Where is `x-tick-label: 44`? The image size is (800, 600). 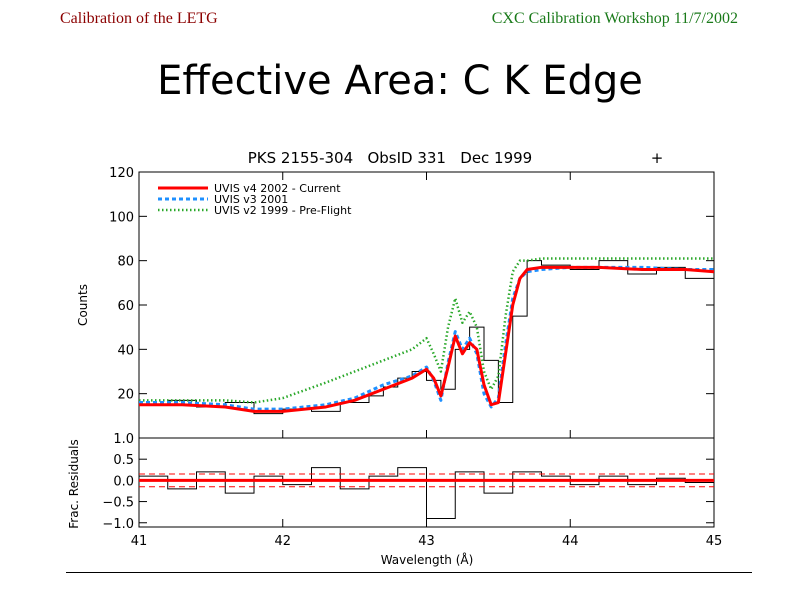 x-tick-label: 44 is located at coordinates (570, 541).